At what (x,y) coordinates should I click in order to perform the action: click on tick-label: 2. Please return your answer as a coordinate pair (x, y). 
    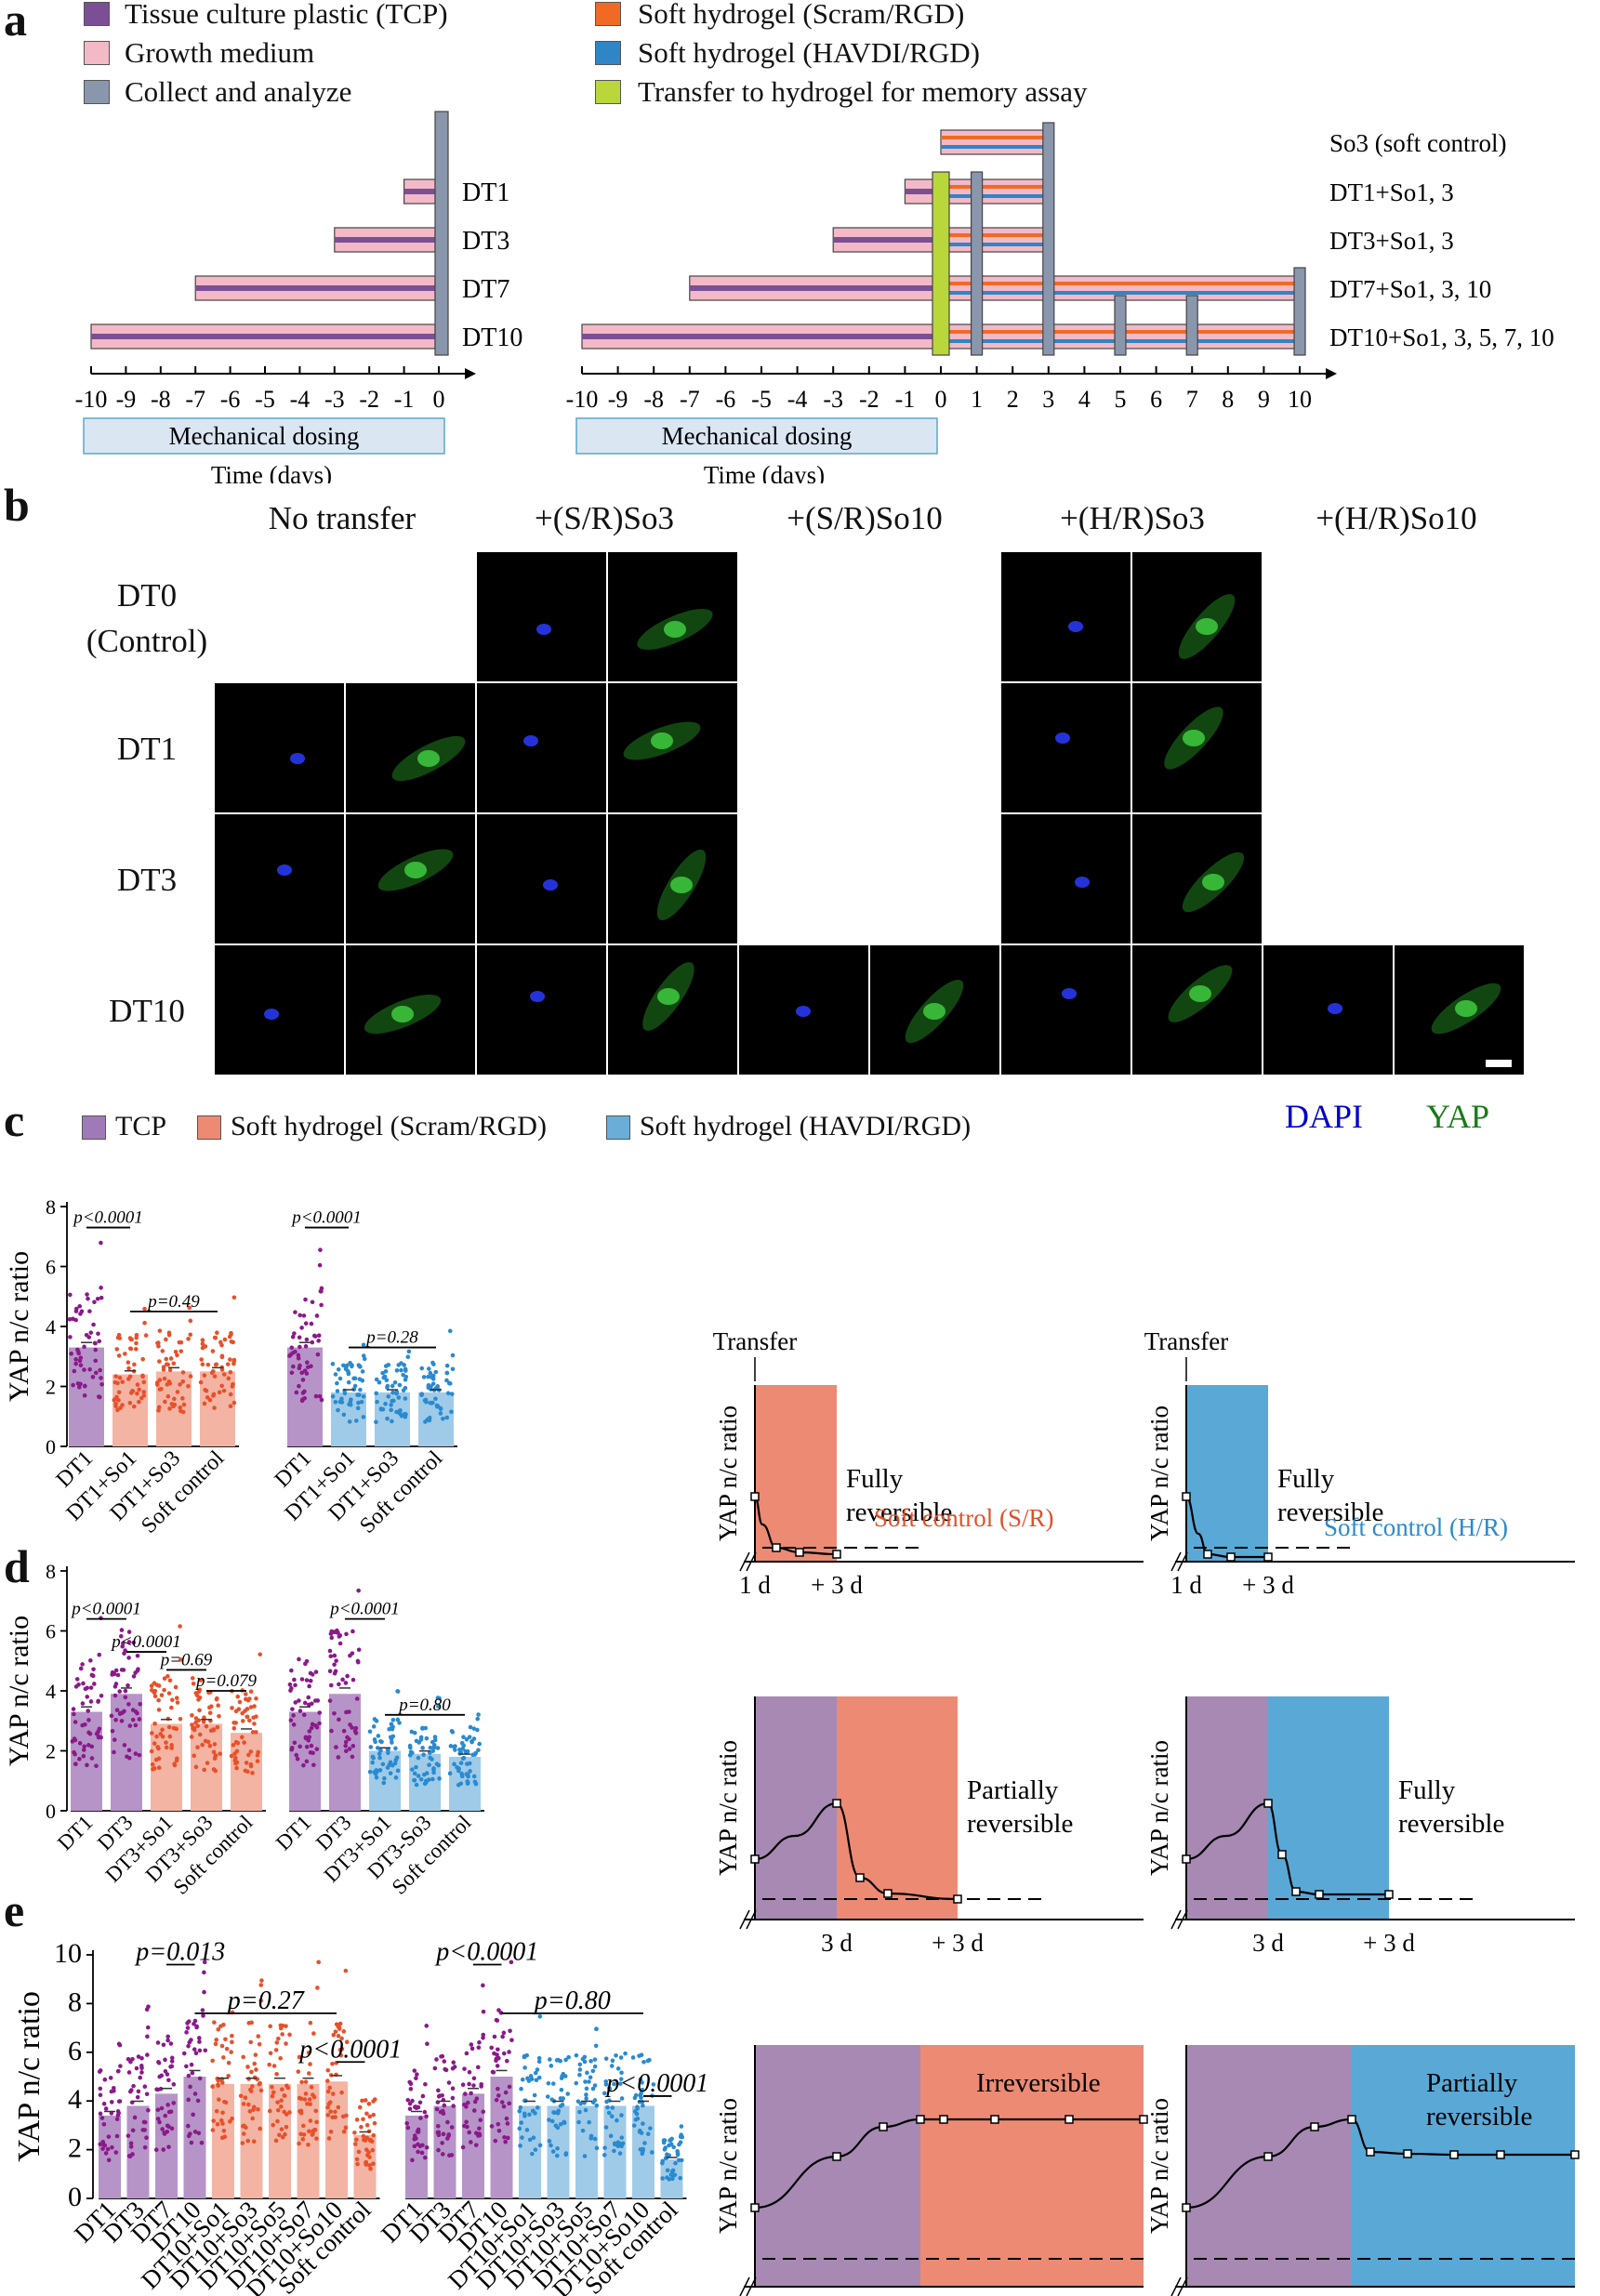
    Looking at the image, I should click on (1013, 400).